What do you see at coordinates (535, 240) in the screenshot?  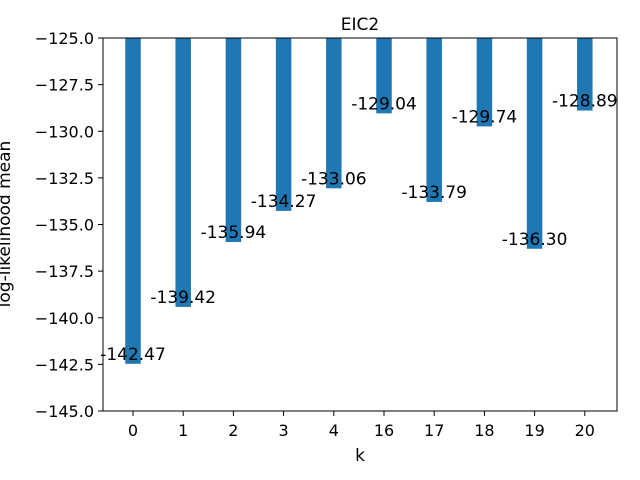 I see `data-label-19: -136.30` at bounding box center [535, 240].